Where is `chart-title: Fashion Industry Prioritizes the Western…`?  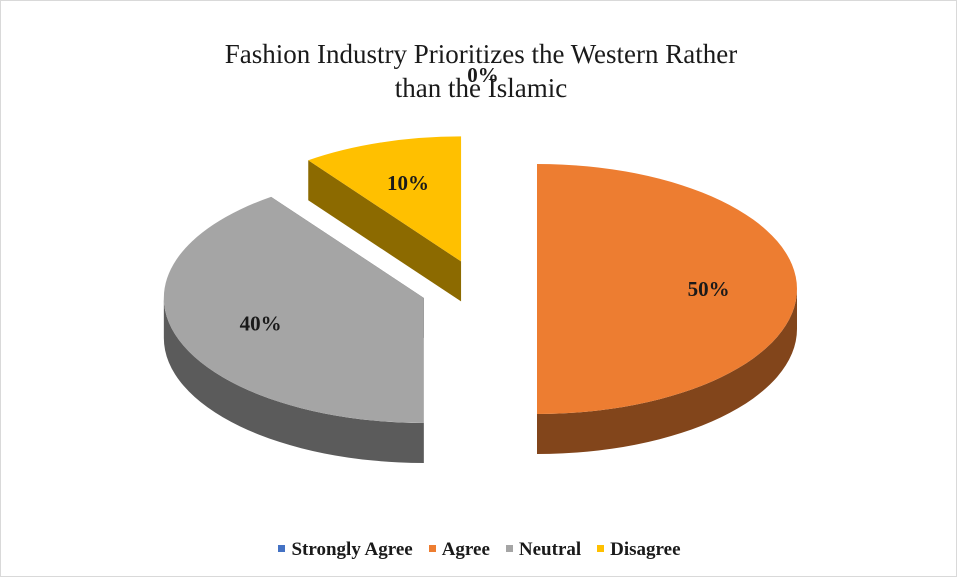 chart-title: Fashion Industry Prioritizes the Western… is located at coordinates (481, 71).